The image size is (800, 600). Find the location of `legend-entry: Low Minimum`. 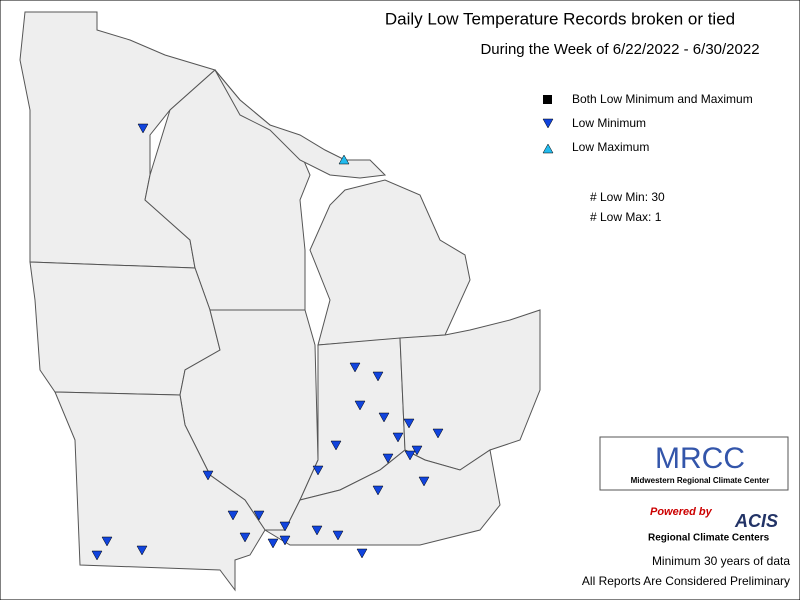

legend-entry: Low Minimum is located at coordinates (609, 123).